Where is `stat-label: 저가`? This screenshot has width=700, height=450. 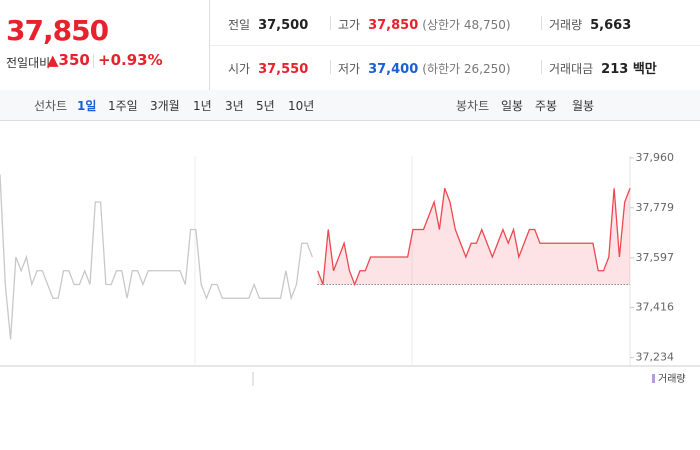
stat-label: 저가 is located at coordinates (349, 69).